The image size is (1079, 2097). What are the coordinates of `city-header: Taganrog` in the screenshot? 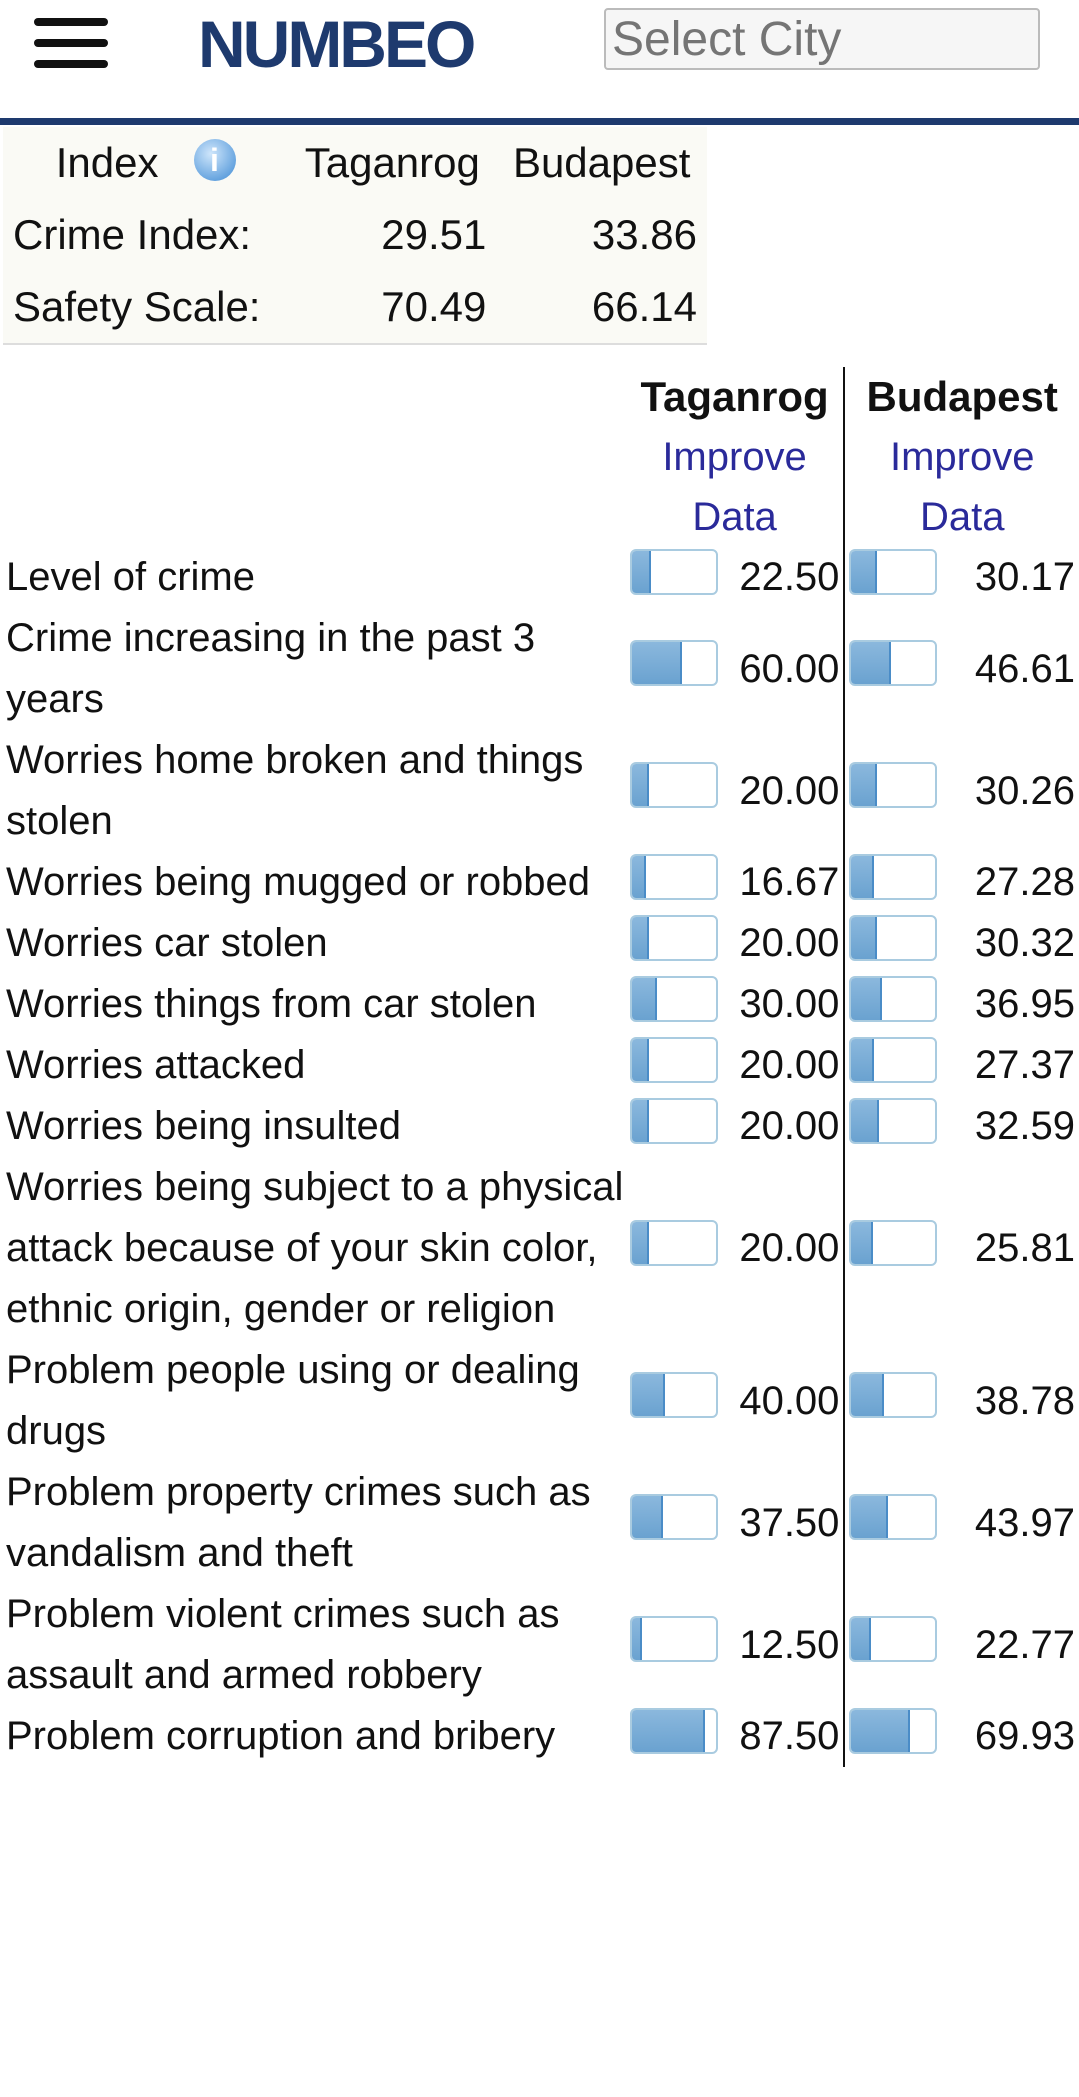 It's located at (735, 397).